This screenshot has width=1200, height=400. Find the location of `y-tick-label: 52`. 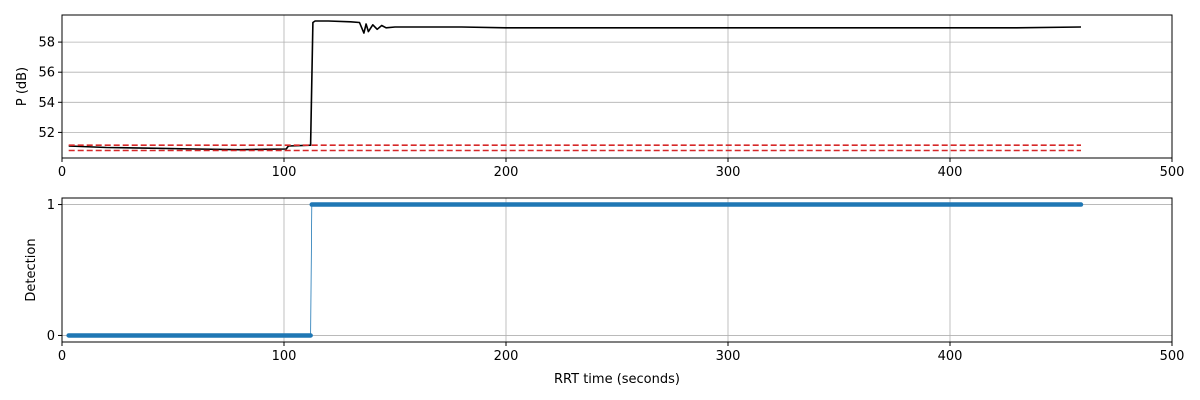

y-tick-label: 52 is located at coordinates (46, 133).